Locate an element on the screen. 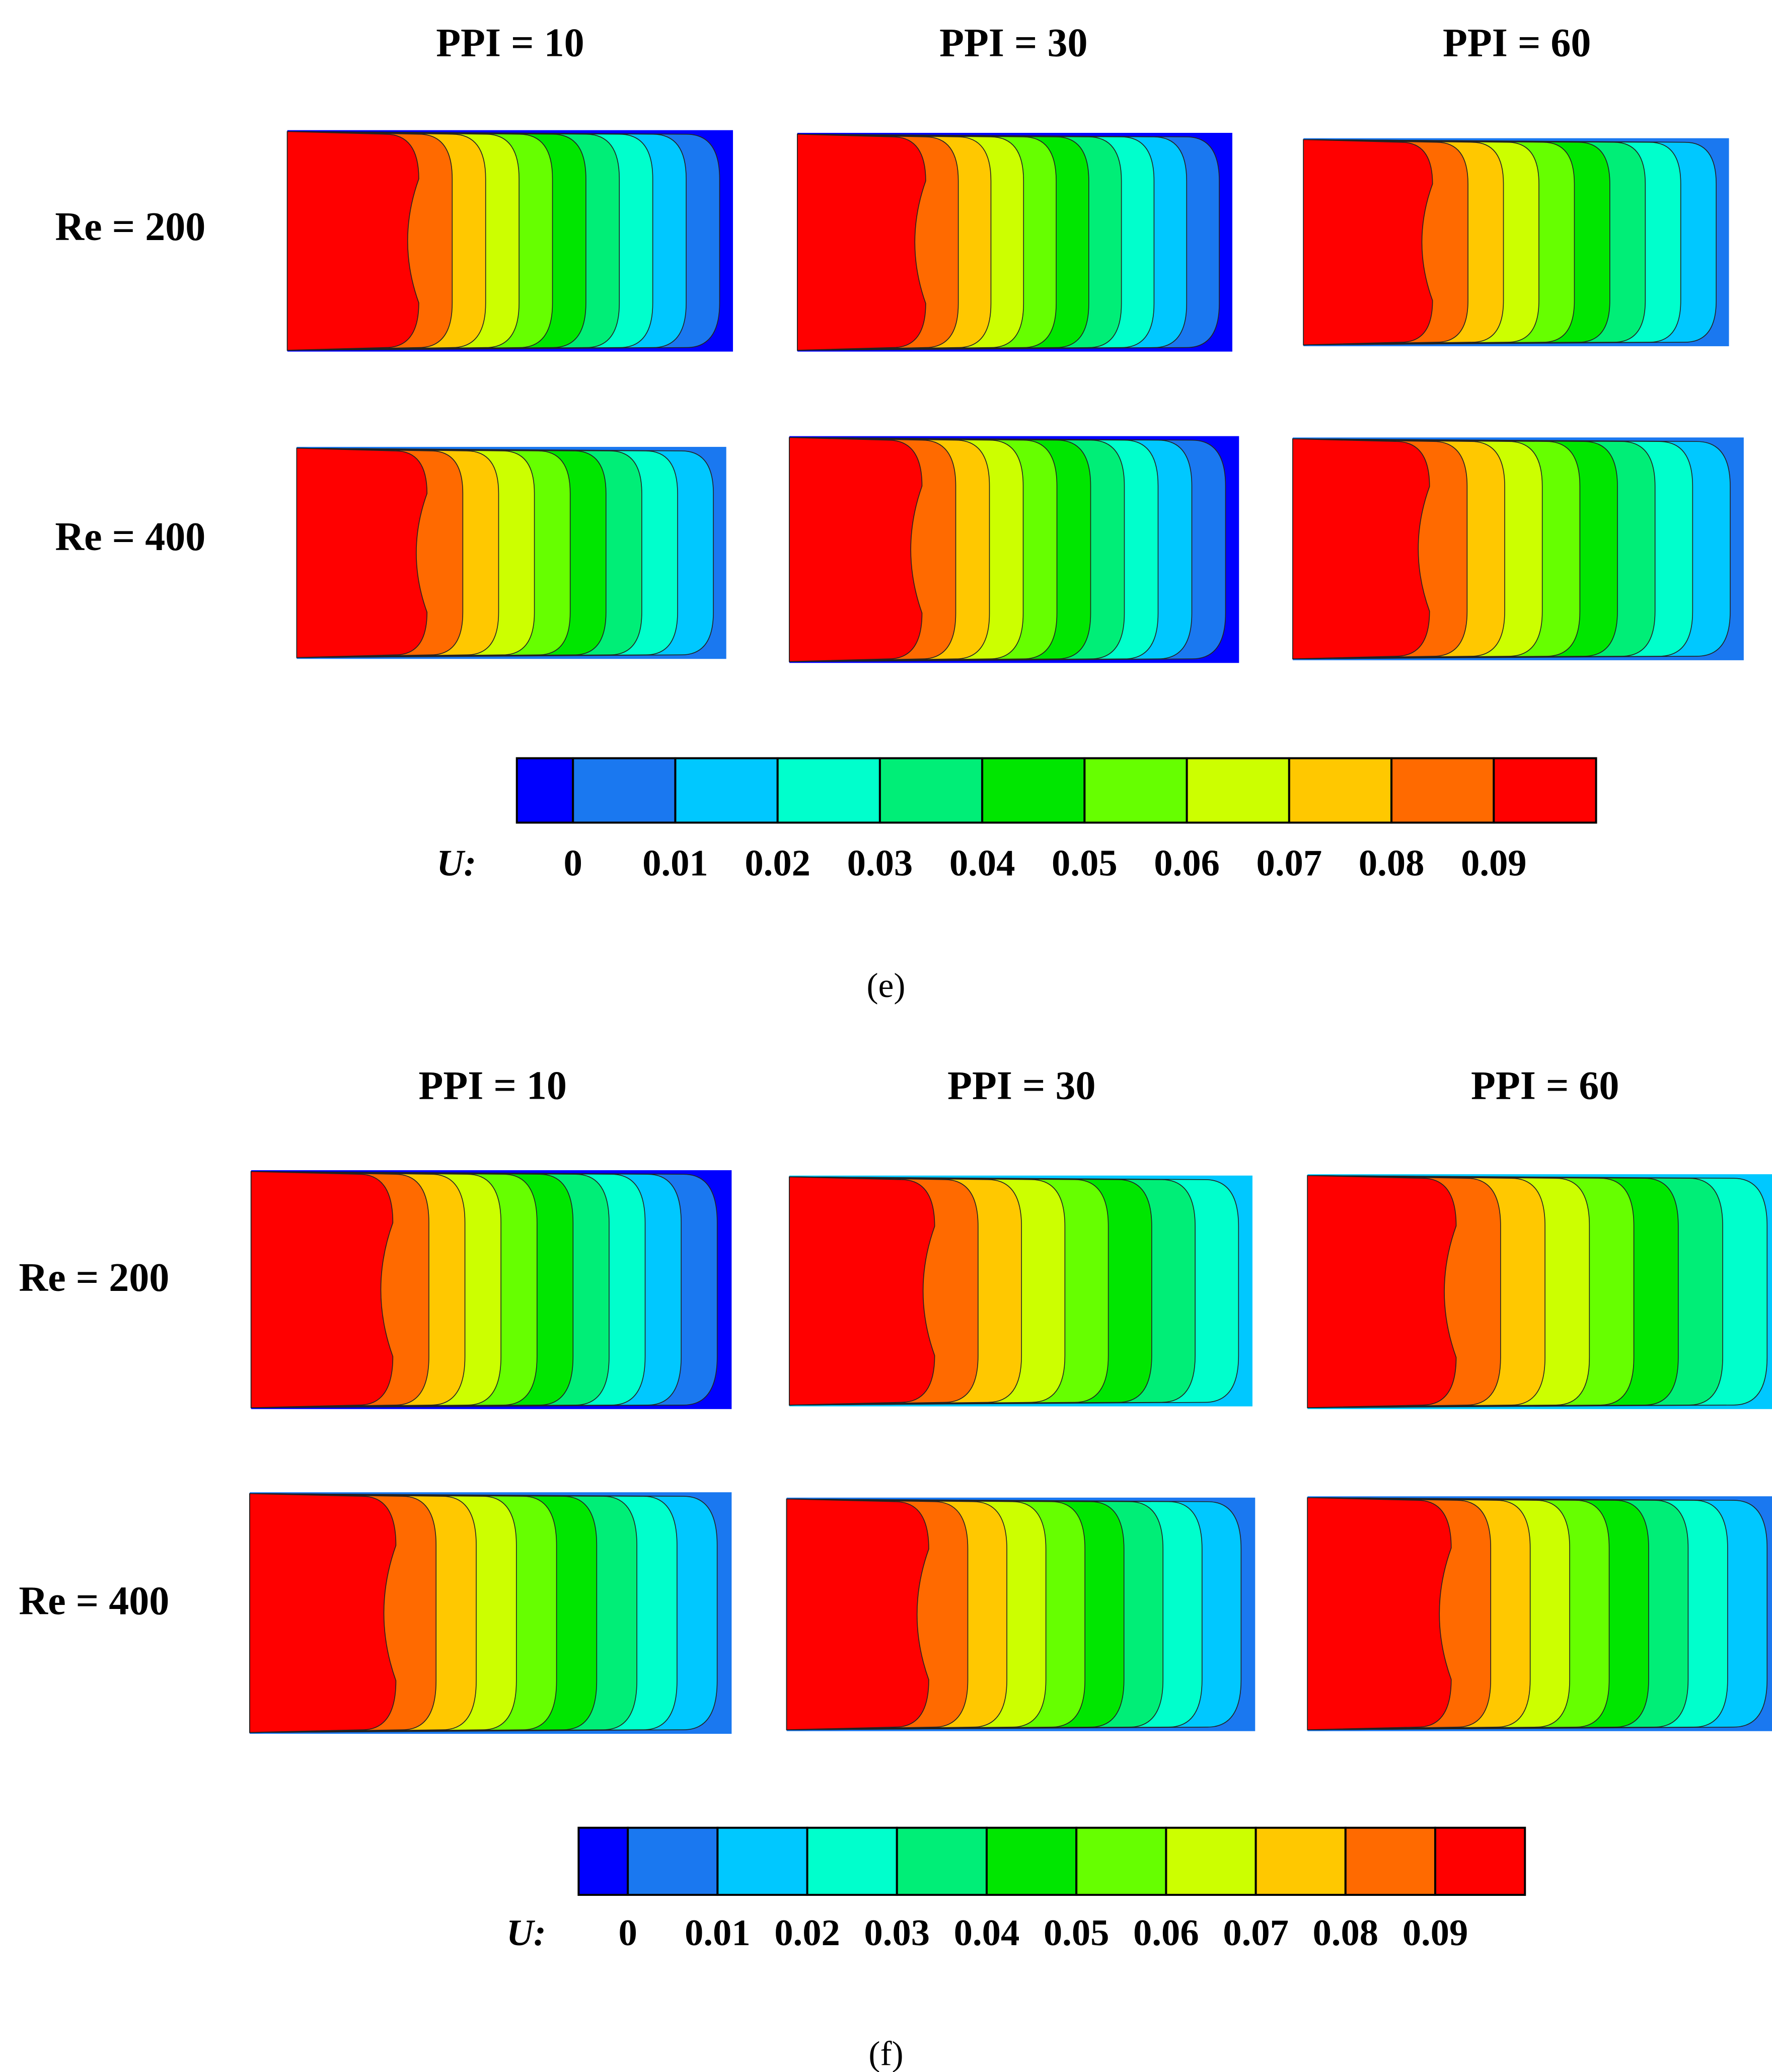 This screenshot has width=1772, height=2072. panel-caption: (f) is located at coordinates (885, 2053).